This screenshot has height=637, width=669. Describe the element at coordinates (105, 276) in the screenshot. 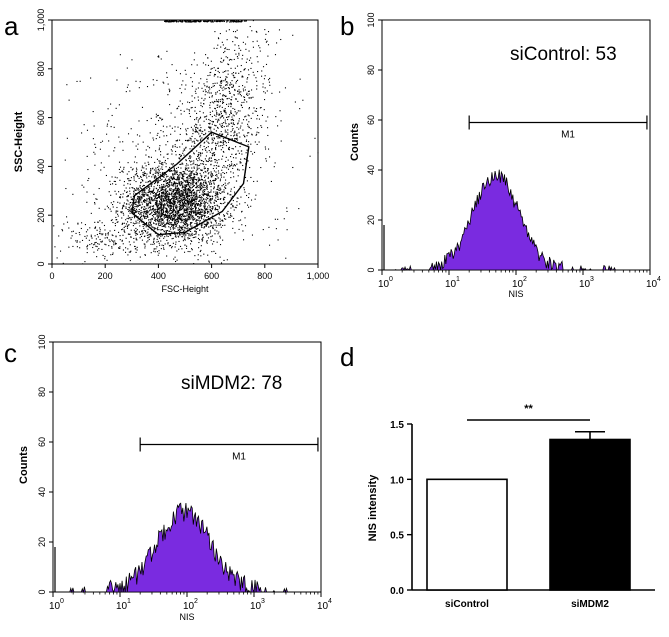

I see `x-tick-label: 200` at that location.